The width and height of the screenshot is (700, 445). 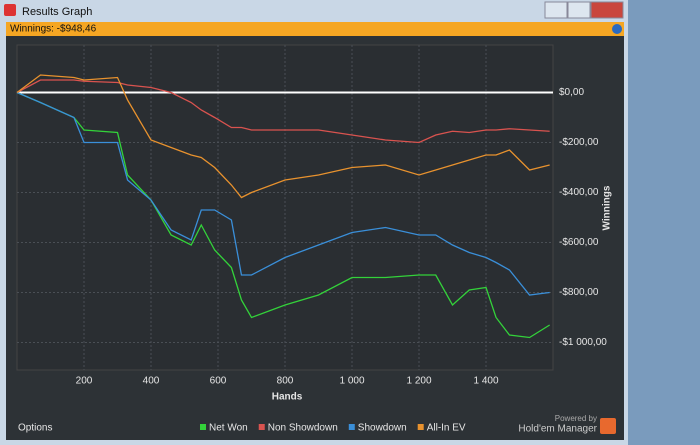 I want to click on winnings-text: Winnings: -$948,46, so click(x=53, y=29).